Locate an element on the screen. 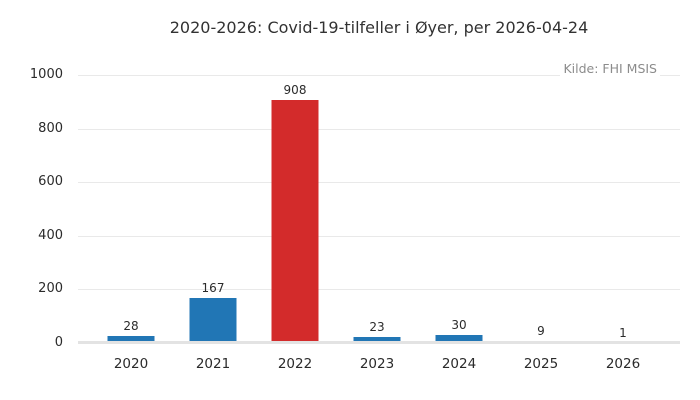  value-label-2026: 1 is located at coordinates (623, 332).